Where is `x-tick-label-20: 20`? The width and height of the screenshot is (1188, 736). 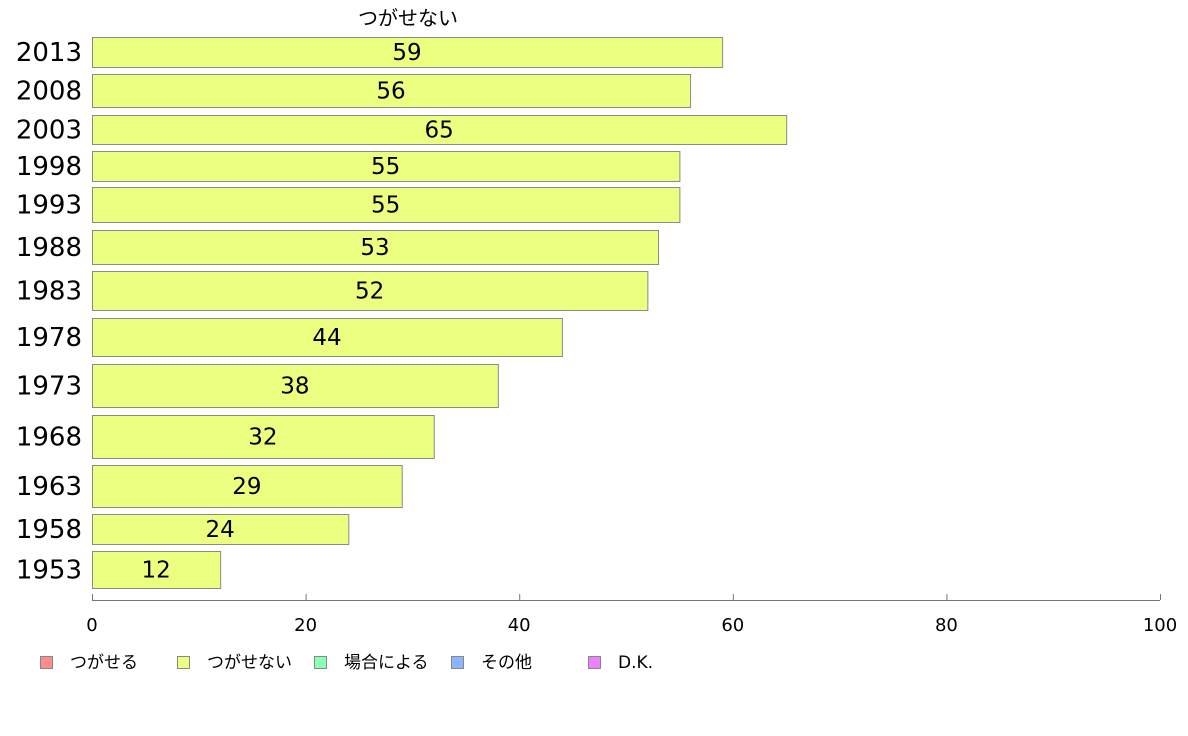
x-tick-label-20: 20 is located at coordinates (305, 625).